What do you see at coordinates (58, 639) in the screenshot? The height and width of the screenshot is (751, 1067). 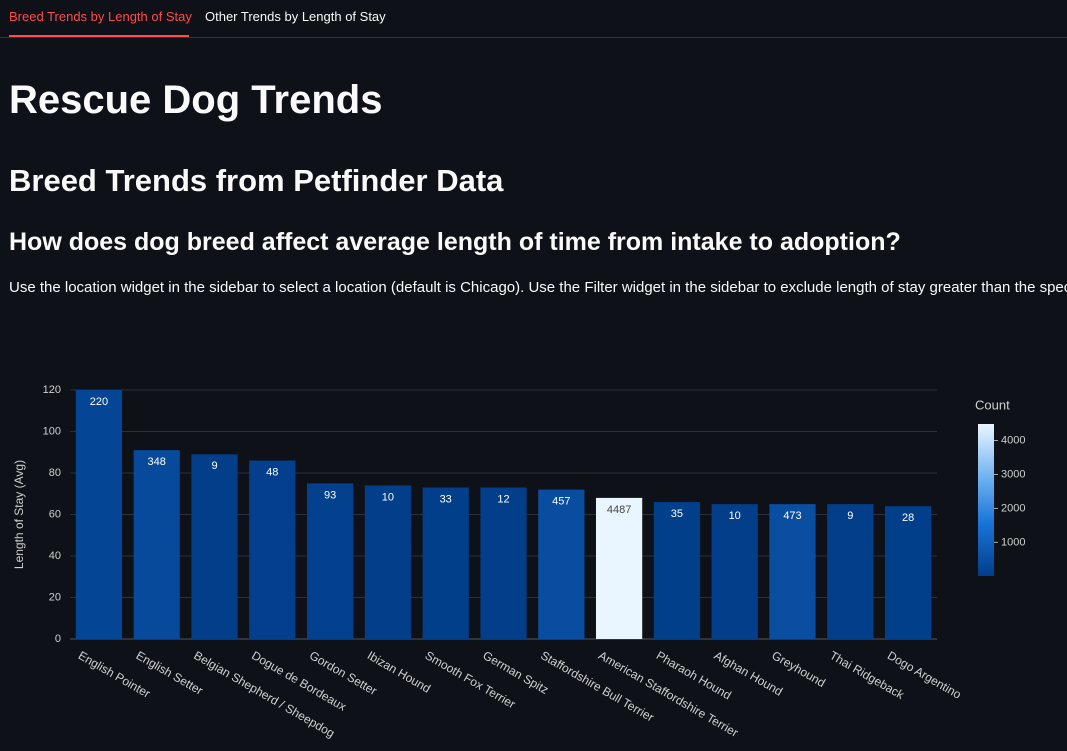 I see `y-tick-label: 0` at bounding box center [58, 639].